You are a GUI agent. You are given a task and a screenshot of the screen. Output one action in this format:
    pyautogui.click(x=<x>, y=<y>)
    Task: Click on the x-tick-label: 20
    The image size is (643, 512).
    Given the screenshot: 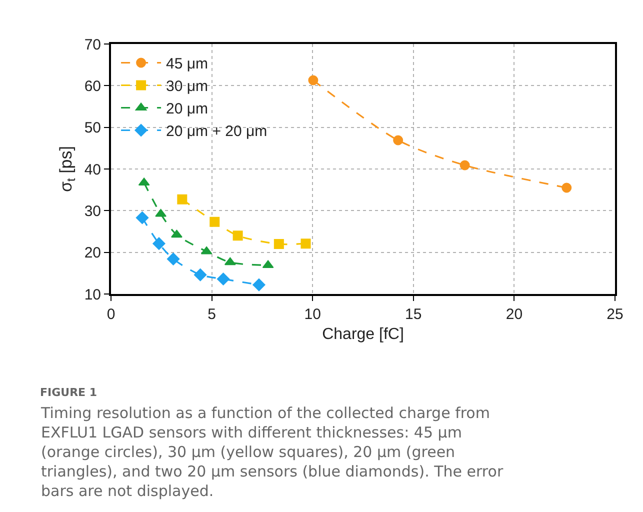 What is the action you would take?
    pyautogui.click(x=514, y=314)
    